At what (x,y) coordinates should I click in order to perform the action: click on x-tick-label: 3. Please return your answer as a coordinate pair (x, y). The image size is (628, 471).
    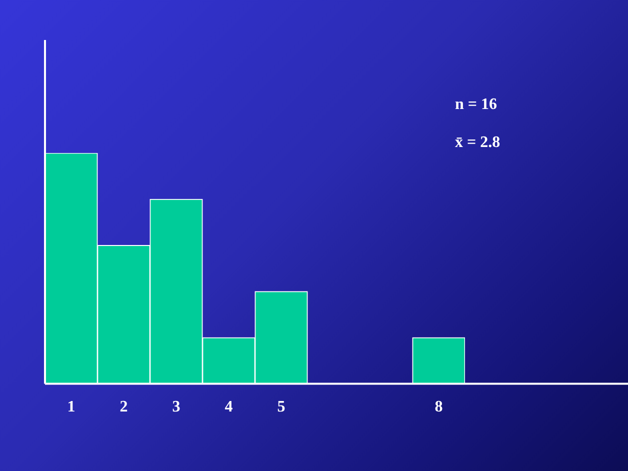
    Looking at the image, I should click on (176, 407).